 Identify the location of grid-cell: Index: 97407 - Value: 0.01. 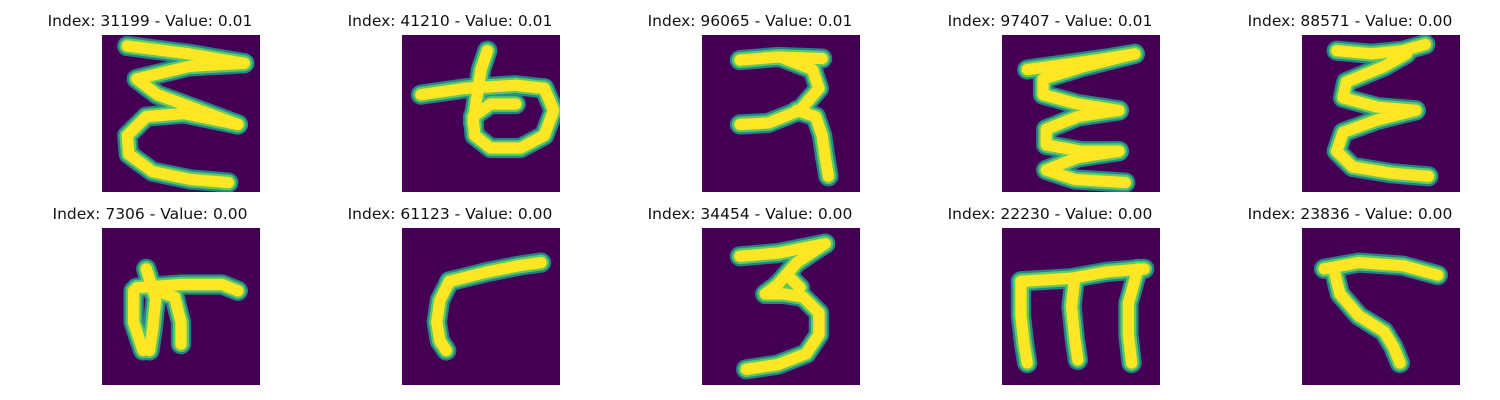
(1050, 96).